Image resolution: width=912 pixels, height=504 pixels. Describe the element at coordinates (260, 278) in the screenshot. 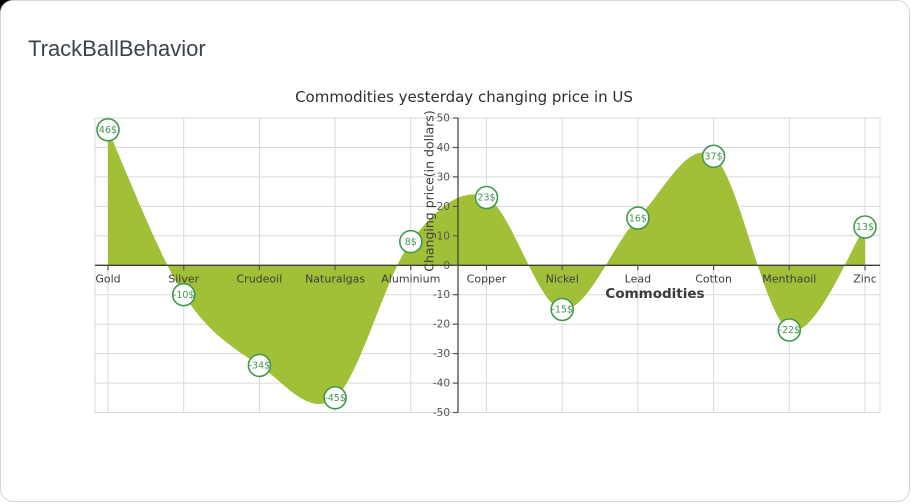

I see `x-axis-label: Crudeoil` at that location.